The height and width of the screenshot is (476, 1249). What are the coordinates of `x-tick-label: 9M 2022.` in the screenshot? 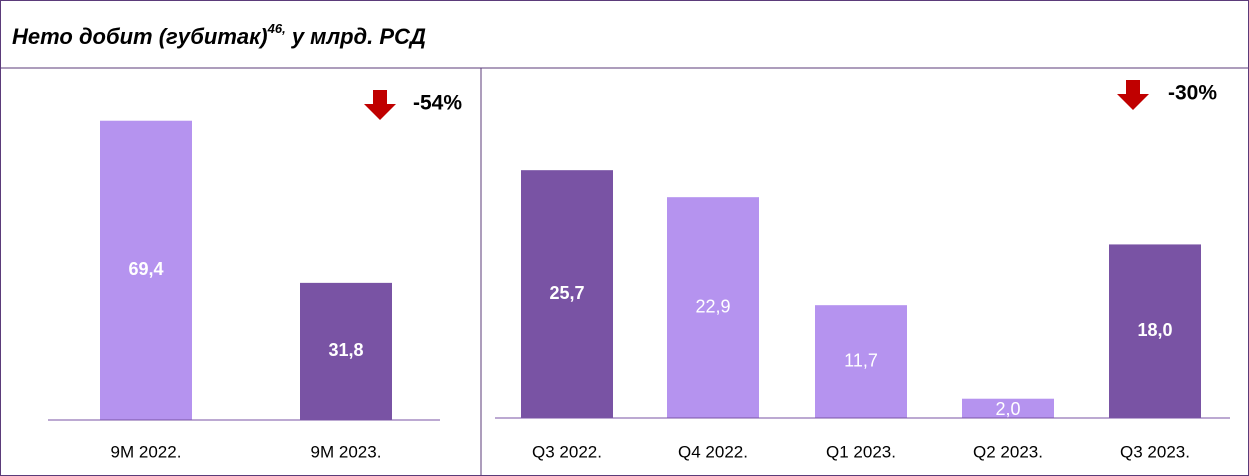 It's located at (146, 451).